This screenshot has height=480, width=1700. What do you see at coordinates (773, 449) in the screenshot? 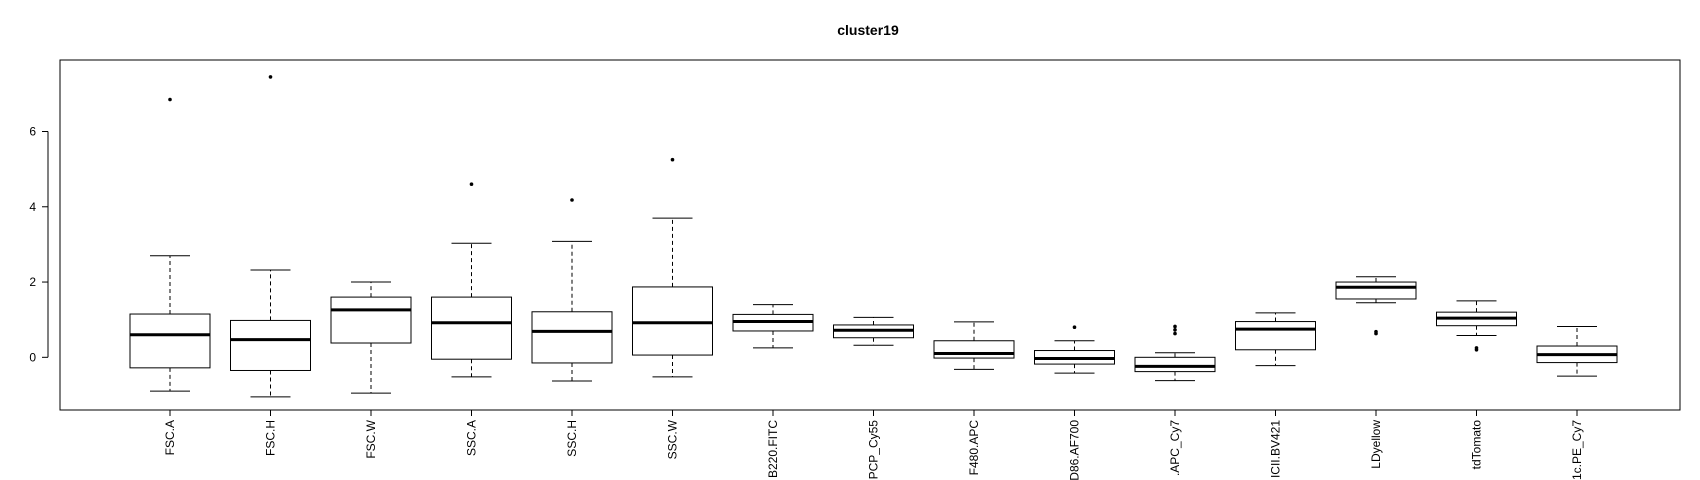
I see `x-tick-label: B220.FITC` at bounding box center [773, 449].